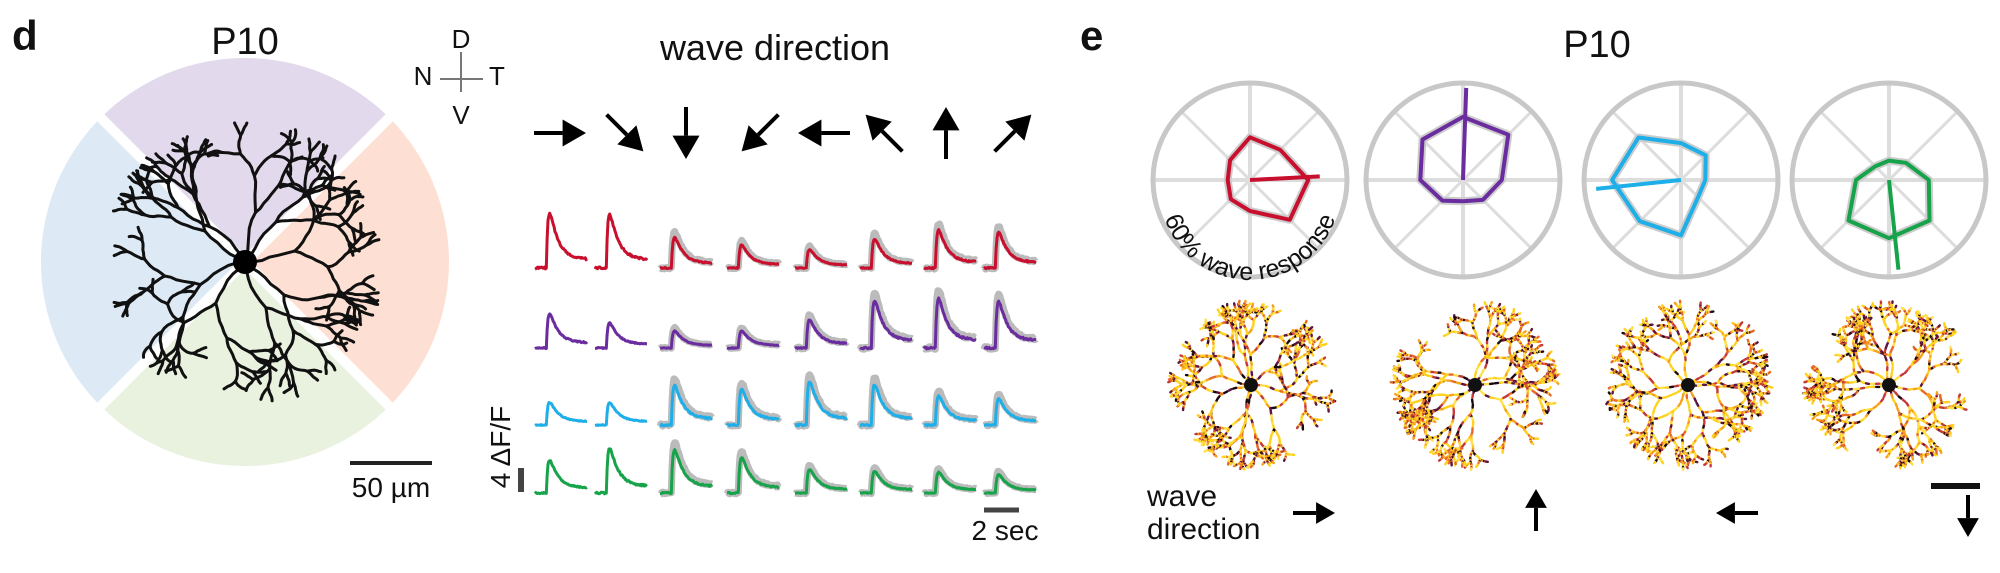 The image size is (2000, 573). Describe the element at coordinates (1567, 385) in the screenshot. I see `cell-response-images` at that location.